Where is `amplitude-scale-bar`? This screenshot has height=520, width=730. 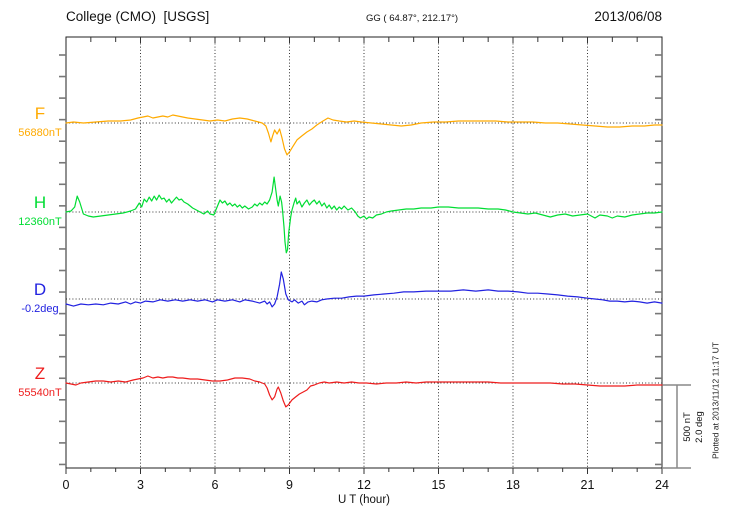
amplitude-scale-bar is located at coordinates (676, 426).